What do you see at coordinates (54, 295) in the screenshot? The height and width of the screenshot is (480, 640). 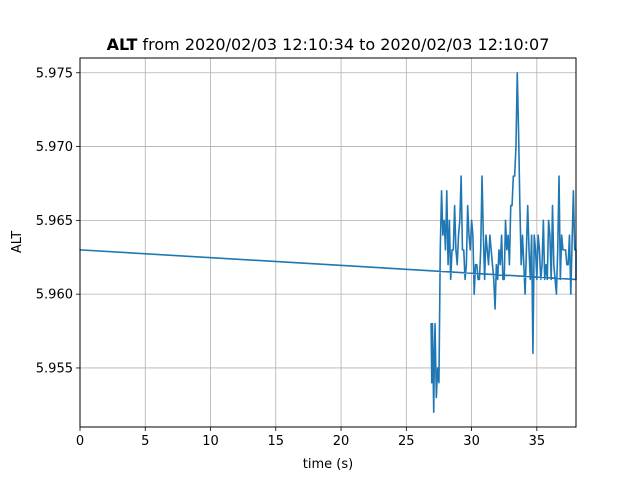 I see `y-tick-label: 5.960` at bounding box center [54, 295].